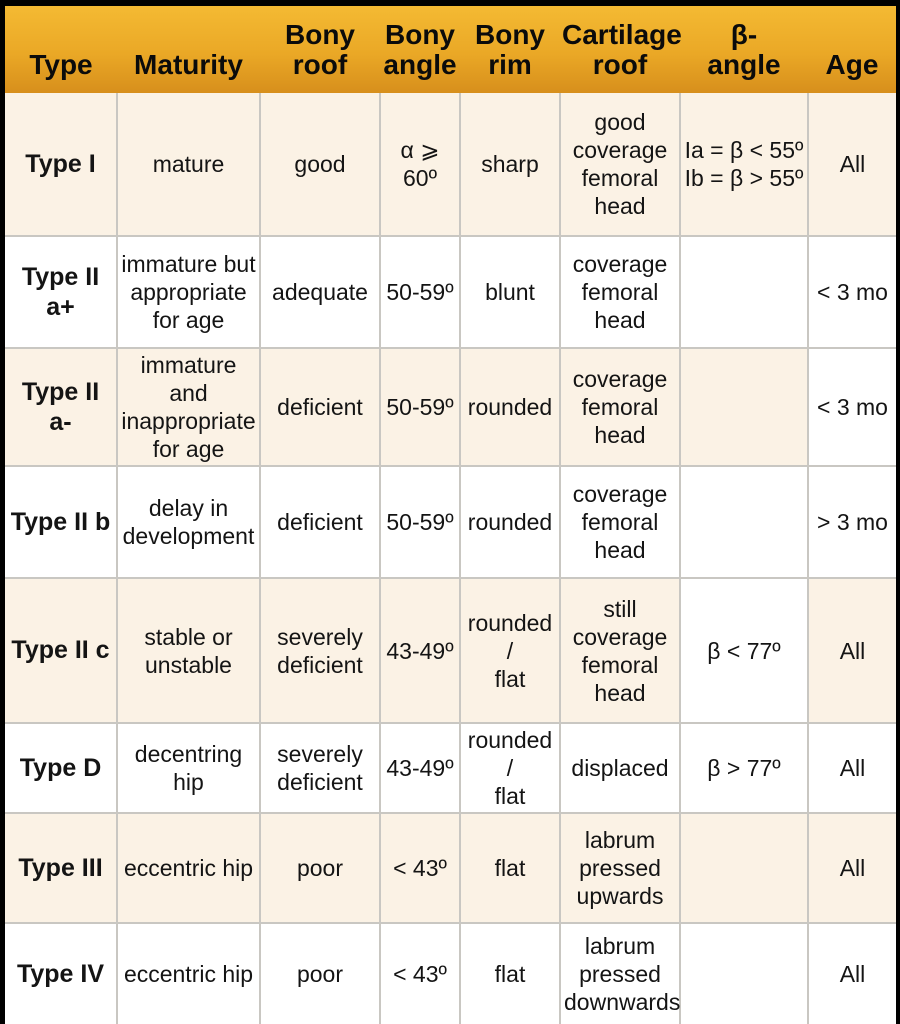 The width and height of the screenshot is (900, 1024). I want to click on cell-age: > 3 mo, so click(851, 522).